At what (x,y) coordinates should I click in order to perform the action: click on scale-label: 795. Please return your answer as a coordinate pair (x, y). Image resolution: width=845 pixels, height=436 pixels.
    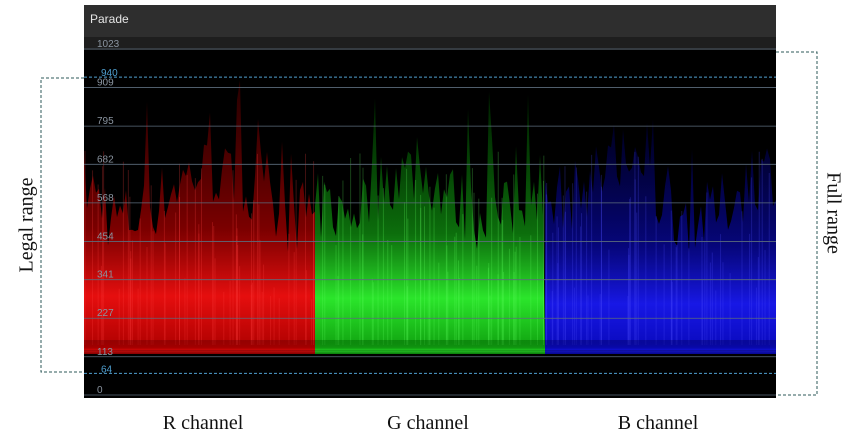
    Looking at the image, I should click on (105, 121).